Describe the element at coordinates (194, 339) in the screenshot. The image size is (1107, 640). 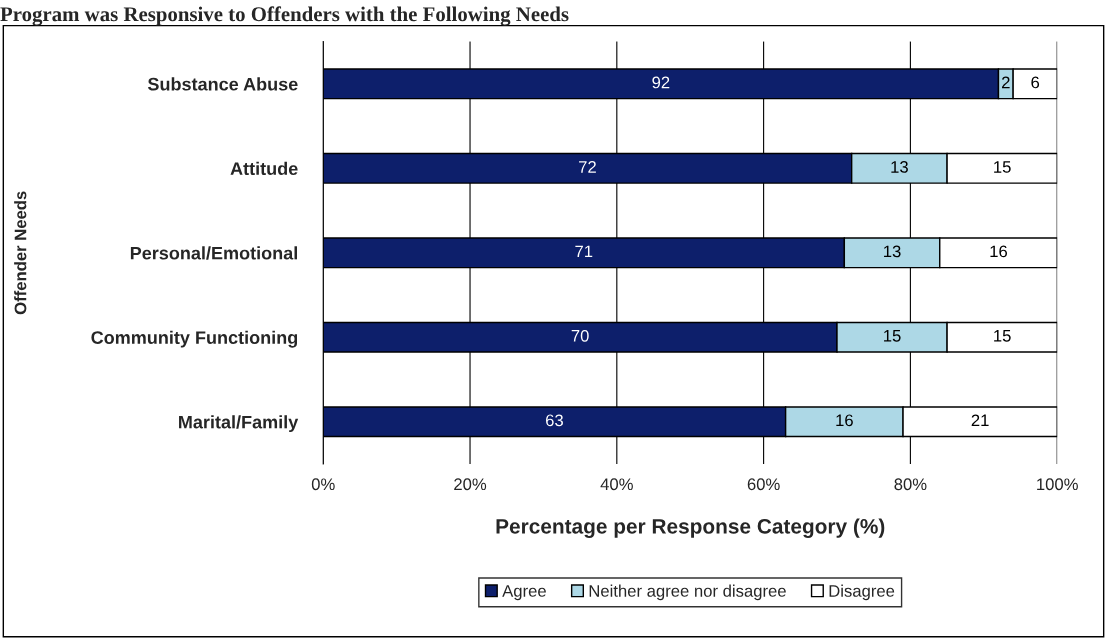
I see `y-tick-label: Community Functioning` at that location.